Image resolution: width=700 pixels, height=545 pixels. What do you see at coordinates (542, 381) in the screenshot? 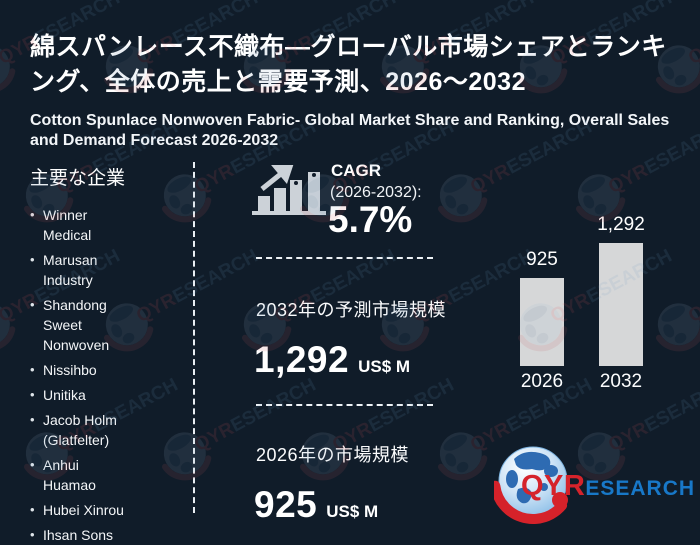
I see `bar-category-label: 2026` at bounding box center [542, 381].